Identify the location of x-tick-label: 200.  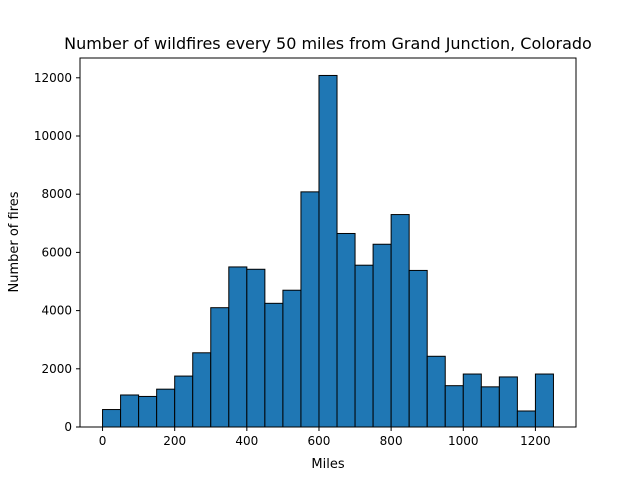
(174, 441).